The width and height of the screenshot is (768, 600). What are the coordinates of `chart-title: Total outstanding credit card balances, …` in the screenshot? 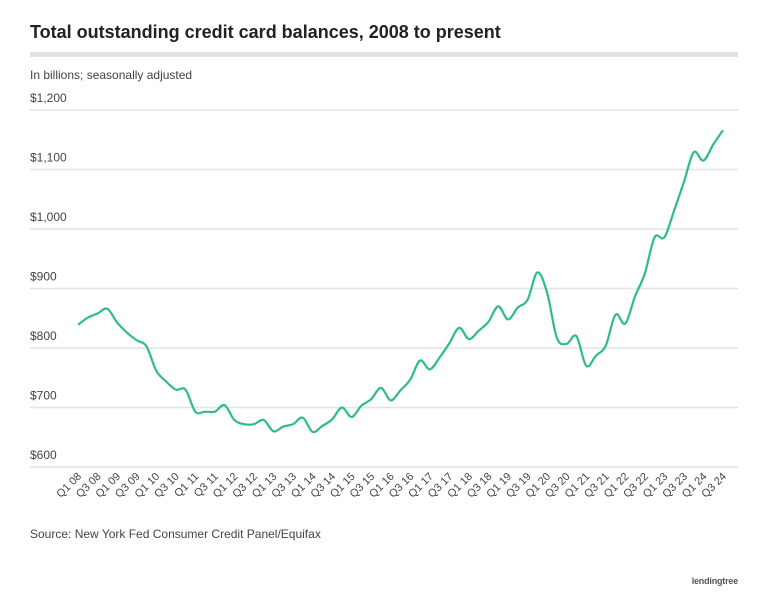 It's located at (265, 32).